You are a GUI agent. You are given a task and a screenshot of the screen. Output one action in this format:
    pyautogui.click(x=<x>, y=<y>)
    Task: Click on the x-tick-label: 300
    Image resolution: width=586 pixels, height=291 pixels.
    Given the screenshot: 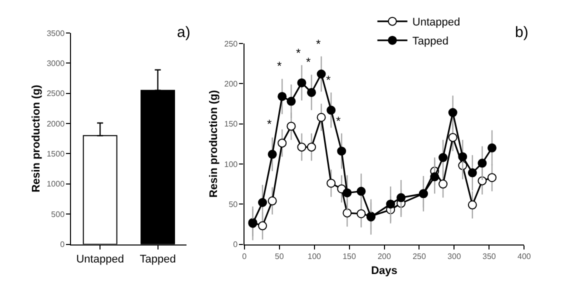 What is the action you would take?
    pyautogui.click(x=455, y=256)
    